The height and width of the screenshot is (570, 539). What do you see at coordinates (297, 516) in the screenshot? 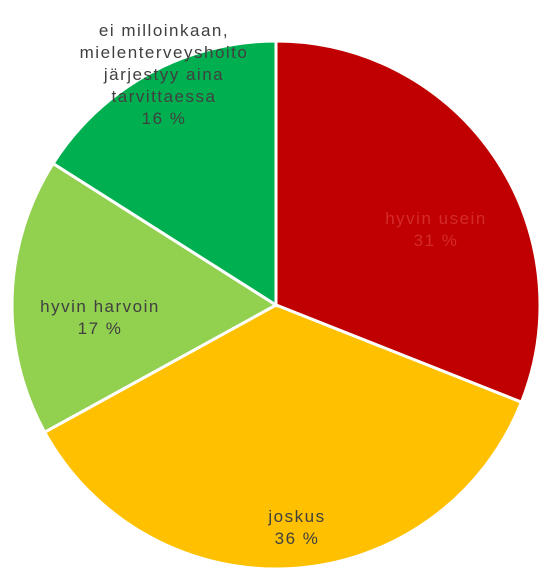
I see `category-label: joskus` at bounding box center [297, 516].